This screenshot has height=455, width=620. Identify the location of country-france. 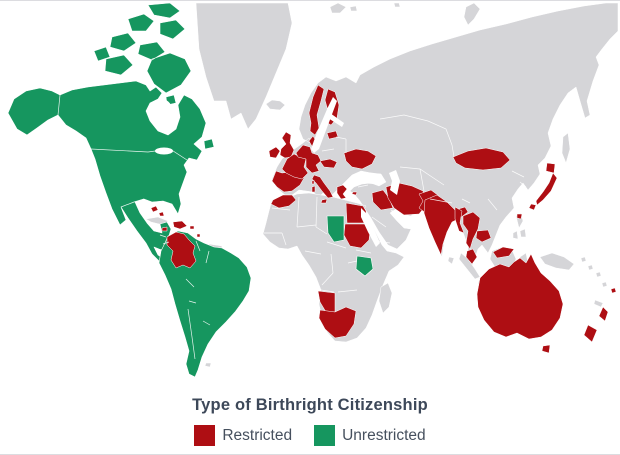
(295, 166).